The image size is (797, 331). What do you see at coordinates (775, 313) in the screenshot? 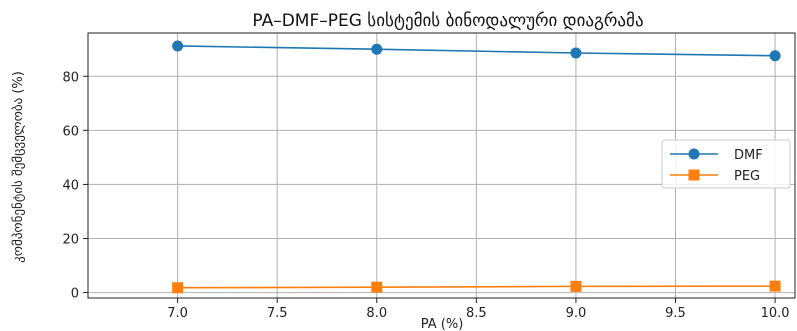
I see `x-tick-label: 10.0` at bounding box center [775, 313].